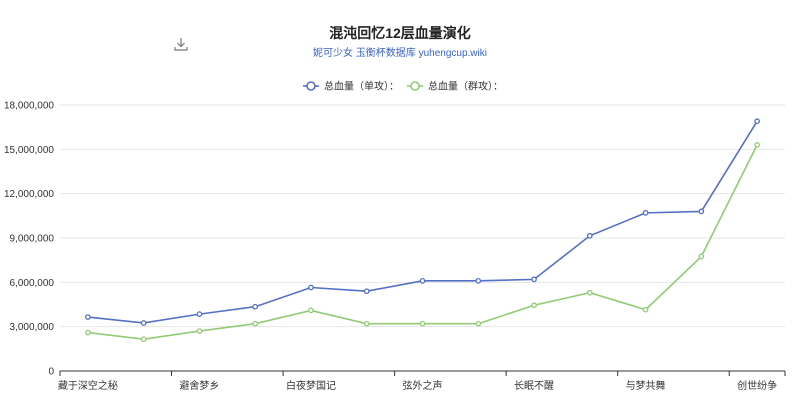 This screenshot has width=800, height=412. I want to click on download-icon, so click(181, 44).